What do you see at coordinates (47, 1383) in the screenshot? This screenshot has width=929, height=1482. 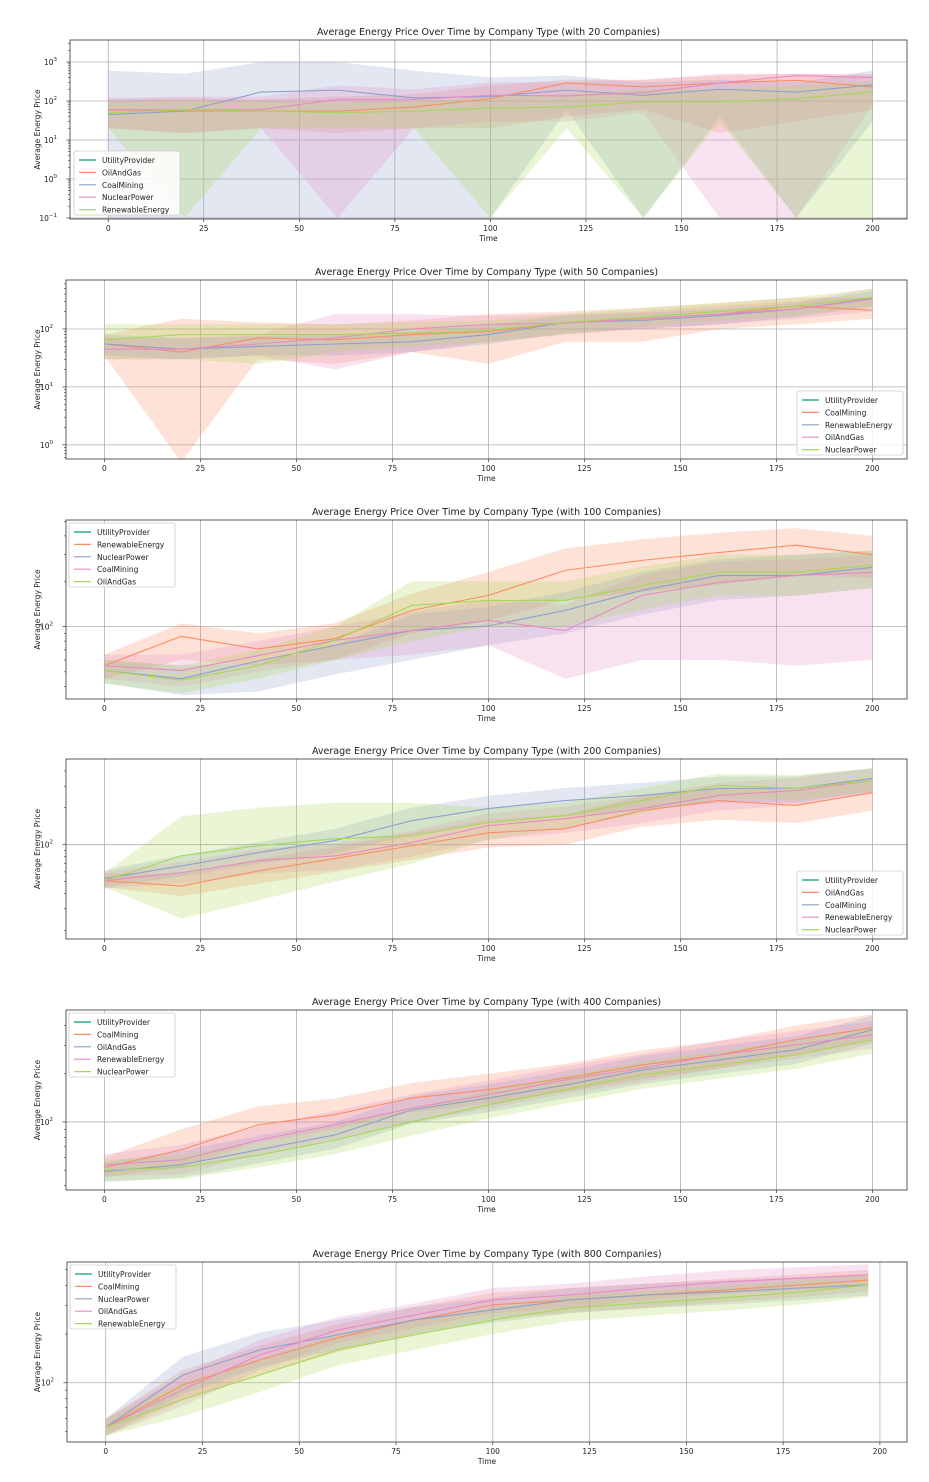 I see `y-tick-label: 10²` at bounding box center [47, 1383].